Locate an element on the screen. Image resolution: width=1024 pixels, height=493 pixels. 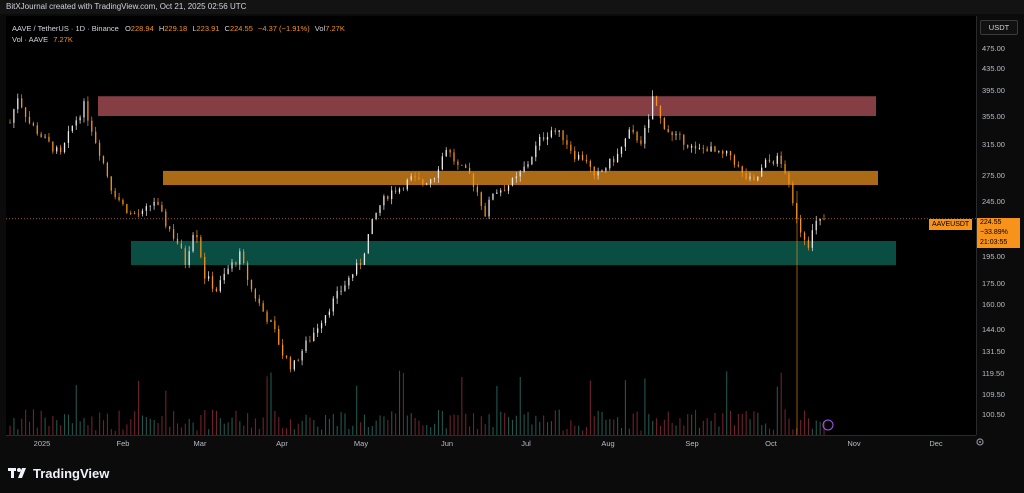
price-tick-label: 355.00 is located at coordinates (993, 116).